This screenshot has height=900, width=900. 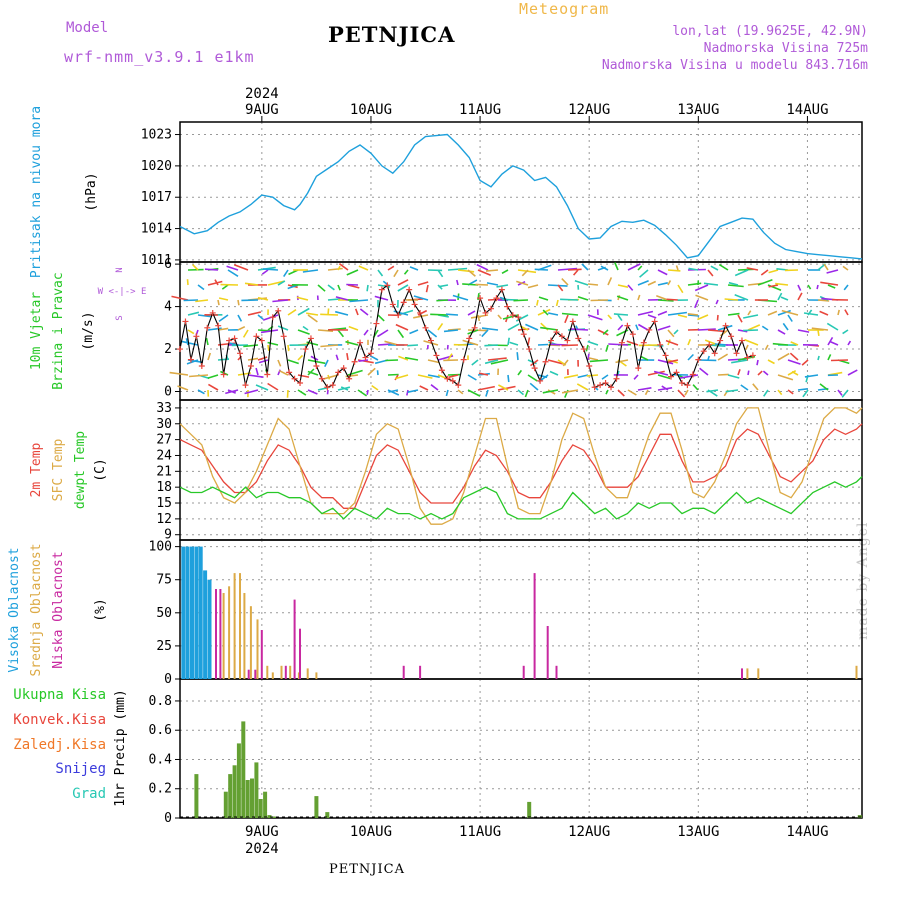 What do you see at coordinates (80, 470) in the screenshot?
I see `dewpt-axis-label: dewpt Temp` at bounding box center [80, 470].